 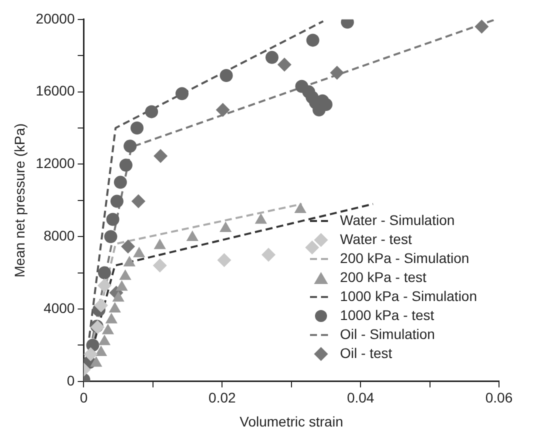 What do you see at coordinates (366, 353) in the screenshot?
I see `legend-label: Oil - test` at bounding box center [366, 353].